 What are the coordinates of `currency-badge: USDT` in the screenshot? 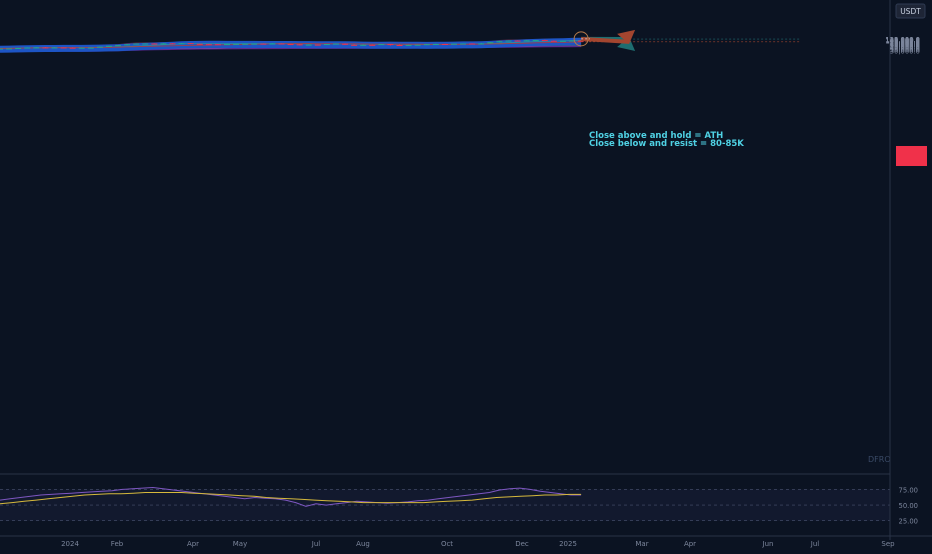 It's located at (910, 11).